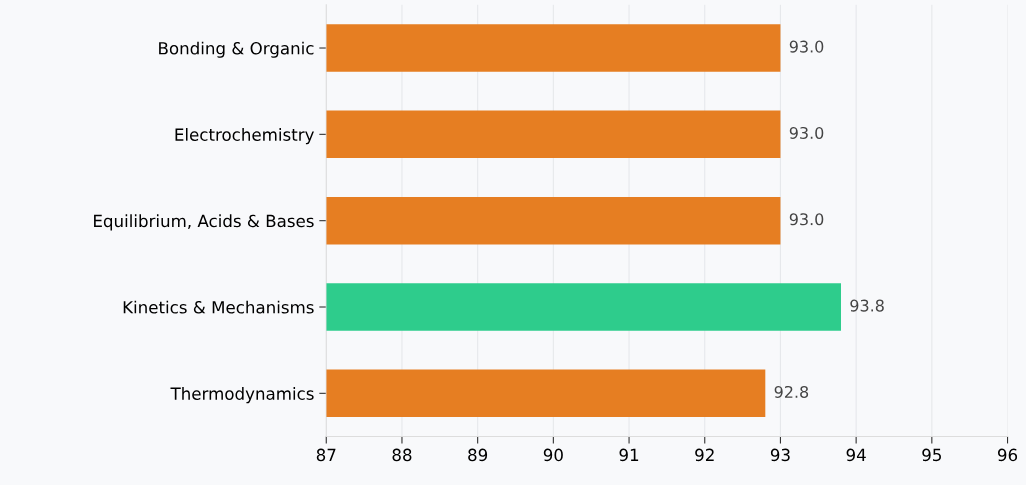 The width and height of the screenshot is (1026, 485). What do you see at coordinates (326, 455) in the screenshot?
I see `x-tick-label: 87` at bounding box center [326, 455].